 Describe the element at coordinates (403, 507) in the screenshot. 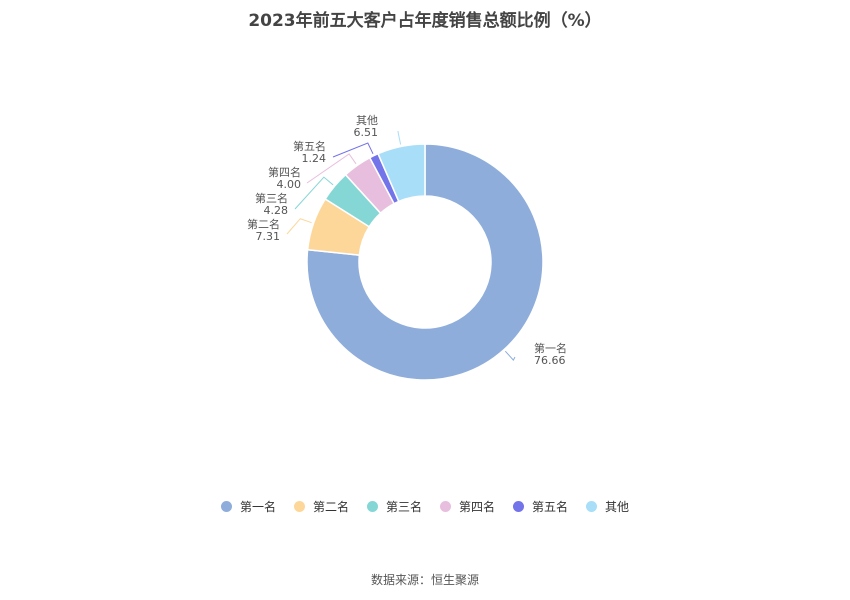

I see `legend-label-3: 第三名` at that location.